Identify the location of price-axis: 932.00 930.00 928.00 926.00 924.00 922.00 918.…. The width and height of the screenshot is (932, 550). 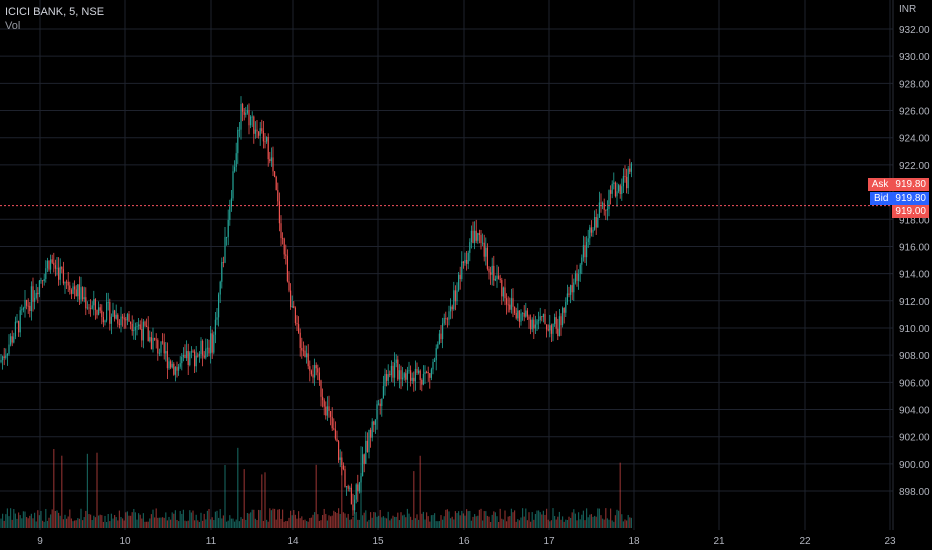
(914, 261).